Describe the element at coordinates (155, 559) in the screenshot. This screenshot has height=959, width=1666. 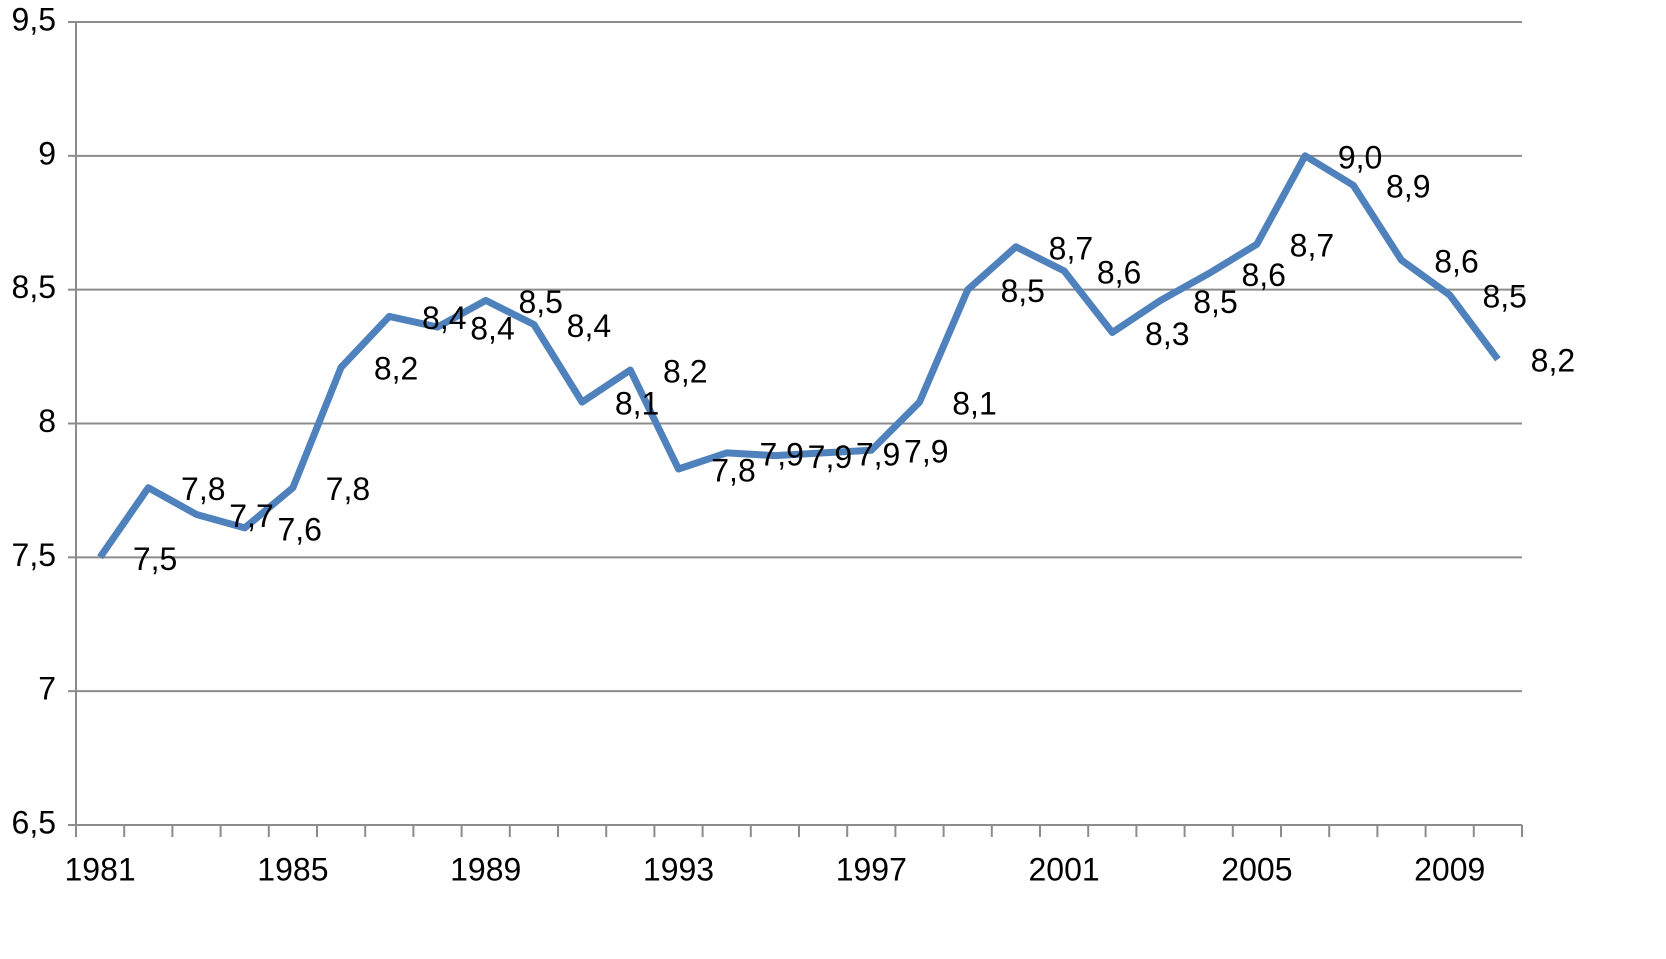
I see `data-label: 7,5` at that location.